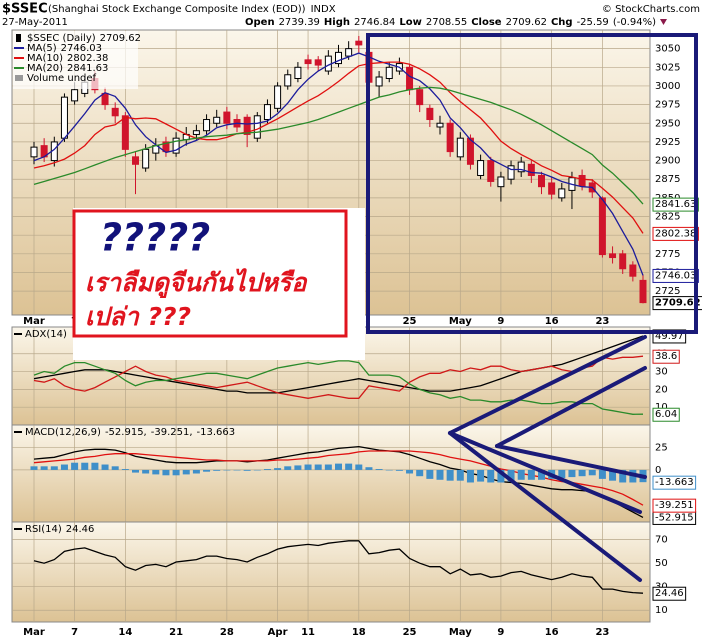 The image size is (702, 644). I want to click on x-tick-label: 23, so click(602, 321).